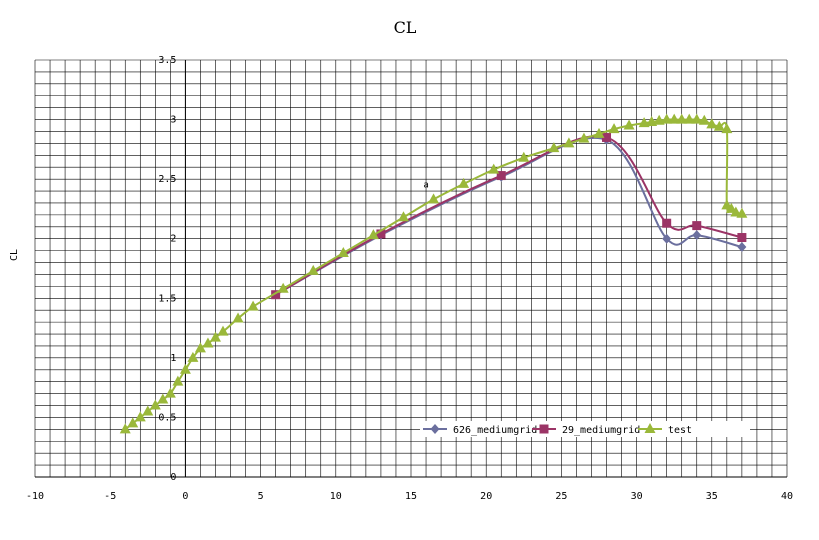 The image size is (819, 540). What do you see at coordinates (110, 496) in the screenshot?
I see `x-tick-label: -5` at bounding box center [110, 496].